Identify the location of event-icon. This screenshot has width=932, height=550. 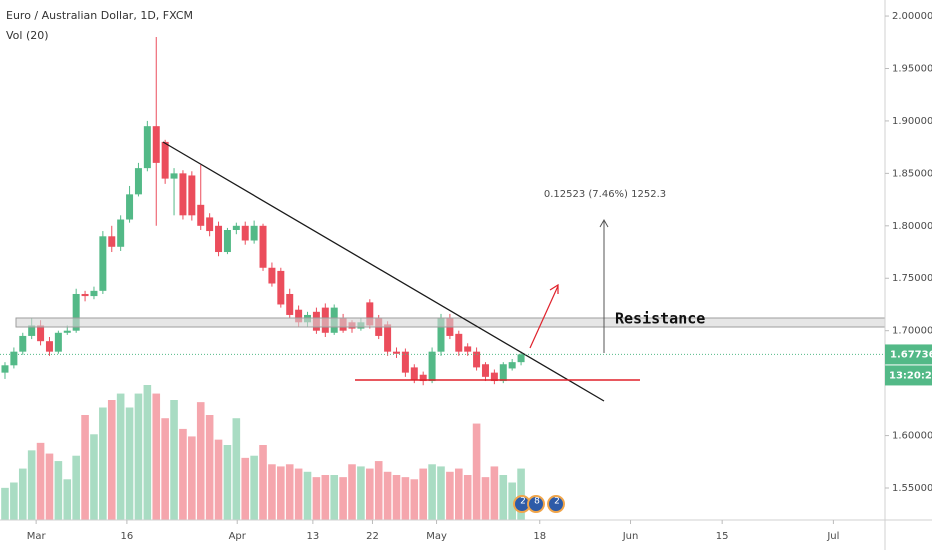
(536, 504).